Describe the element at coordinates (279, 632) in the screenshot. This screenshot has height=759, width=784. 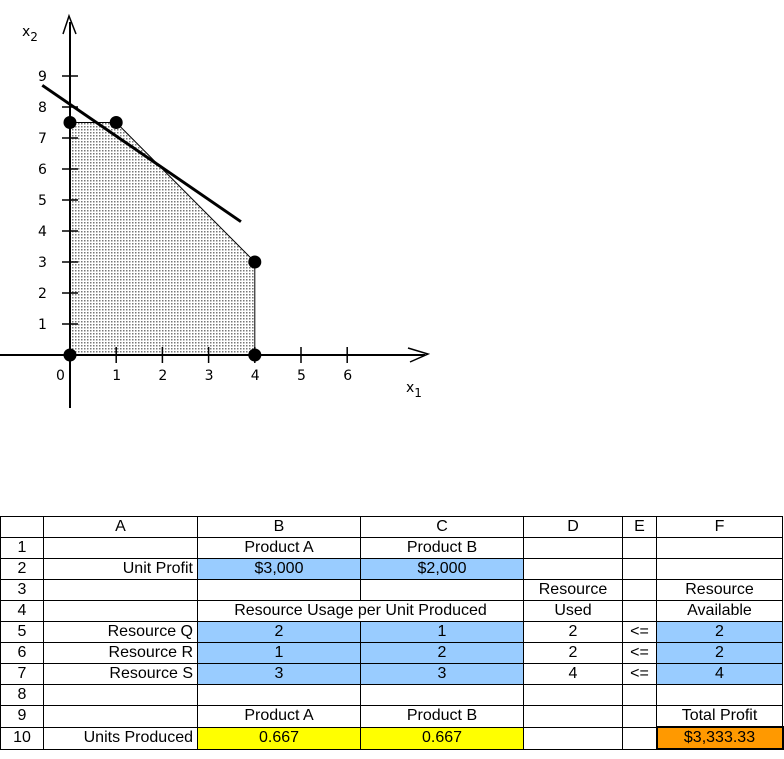
I see `cell-b: 2` at that location.